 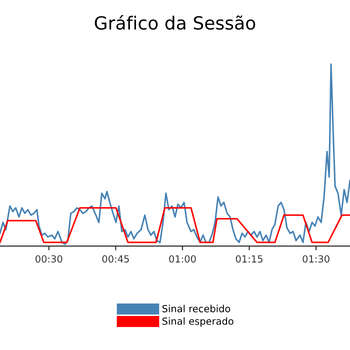 I want to click on x-tick-label: 00:30, so click(x=49, y=259).